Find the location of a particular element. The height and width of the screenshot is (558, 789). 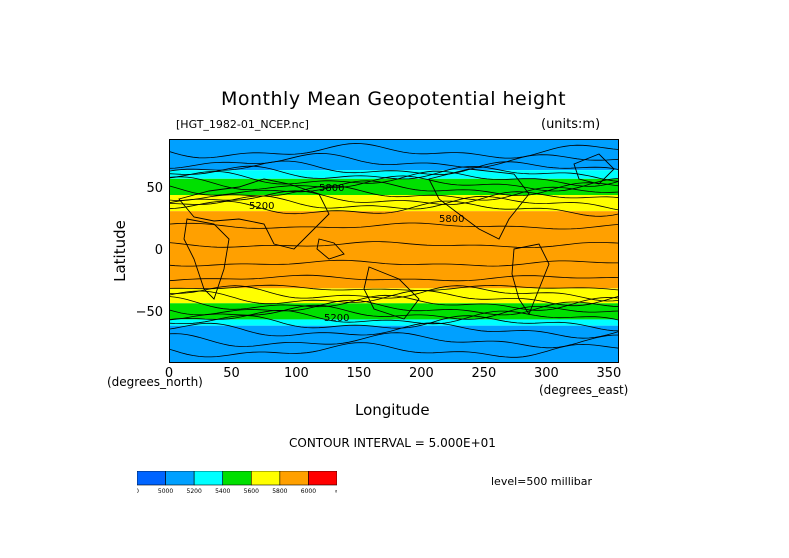

x-axis-label: Longitude is located at coordinates (392, 410).